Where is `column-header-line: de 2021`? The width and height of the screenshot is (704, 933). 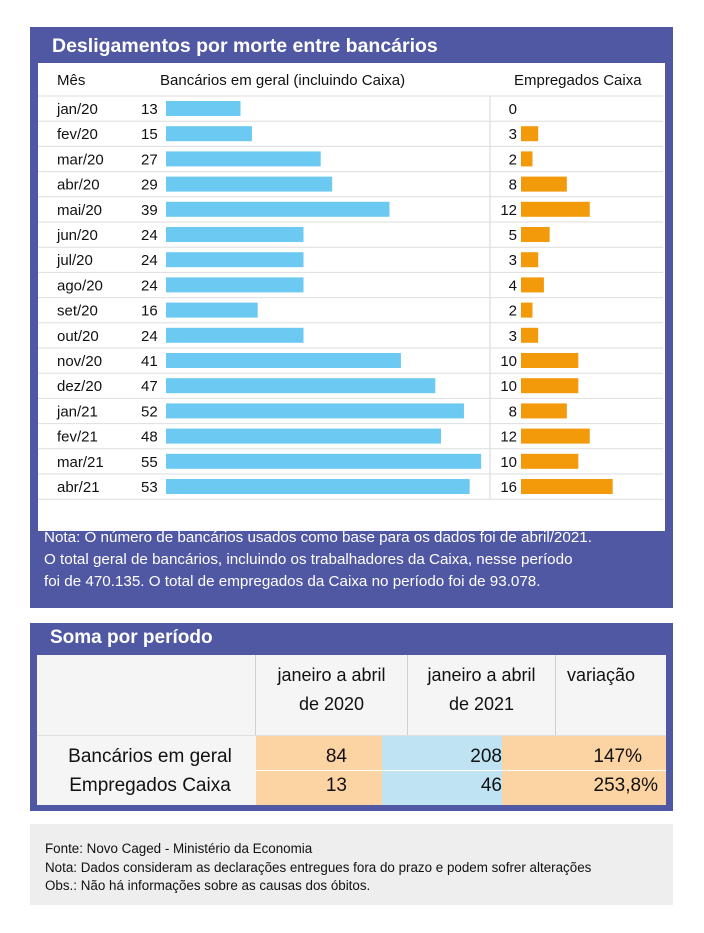
column-header-line: de 2021 is located at coordinates (481, 704).